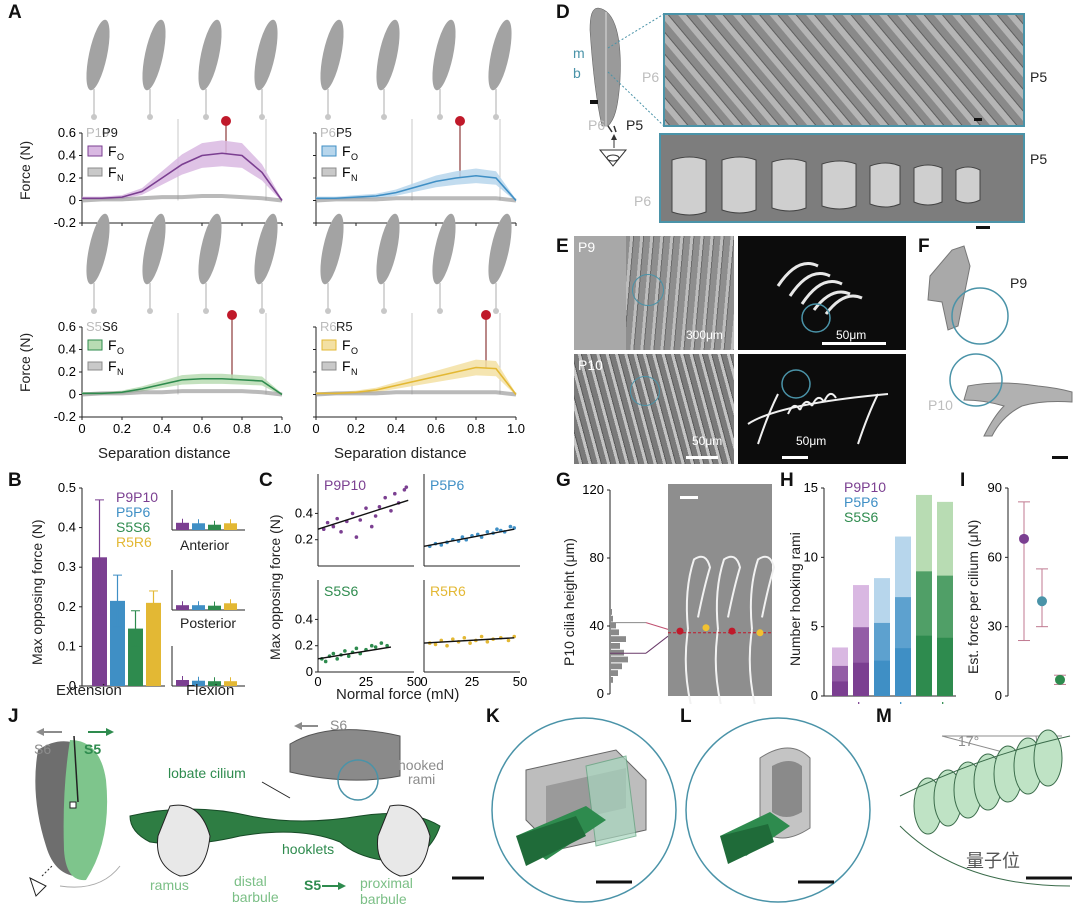 The width and height of the screenshot is (1080, 921). Describe the element at coordinates (635, 125) in the screenshot. I see `panel-d-label-p5a: P5` at that location.